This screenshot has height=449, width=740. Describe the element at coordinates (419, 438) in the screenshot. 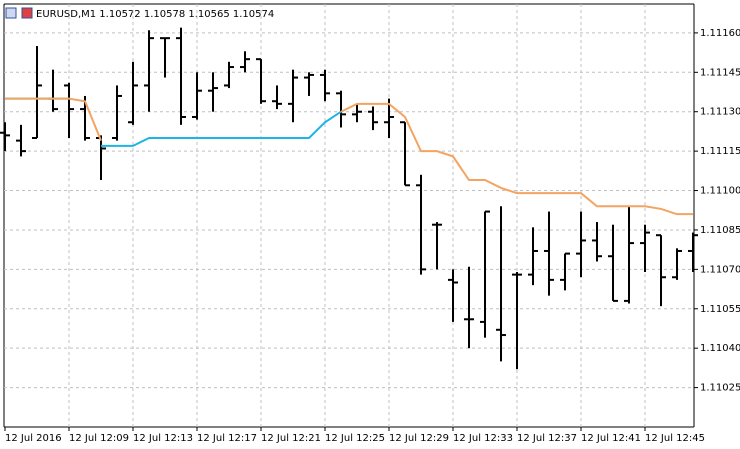

I see `x-tick-label: 12 Jul 12:29` at that location.